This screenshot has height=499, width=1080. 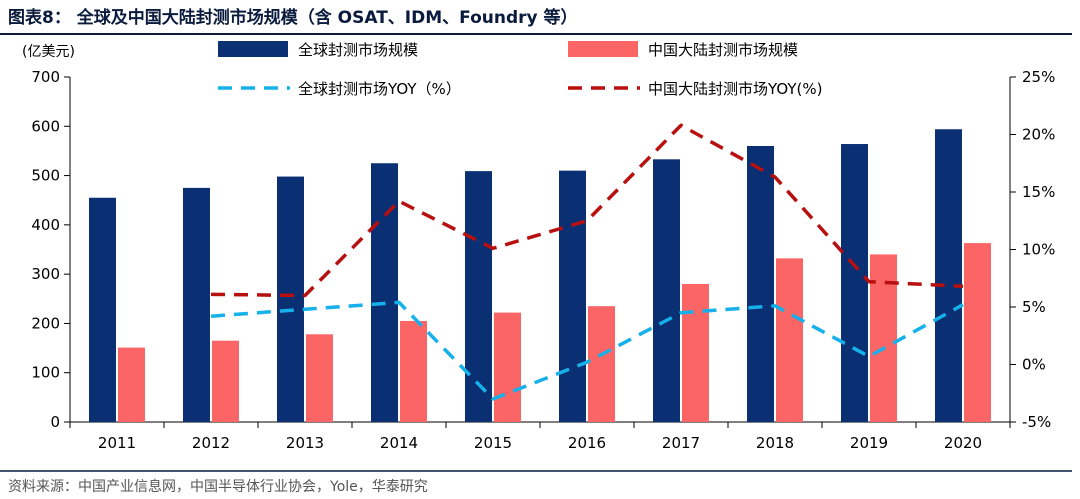 What do you see at coordinates (1038, 250) in the screenshot?
I see `right-axis-tick-label: 10%` at bounding box center [1038, 250].